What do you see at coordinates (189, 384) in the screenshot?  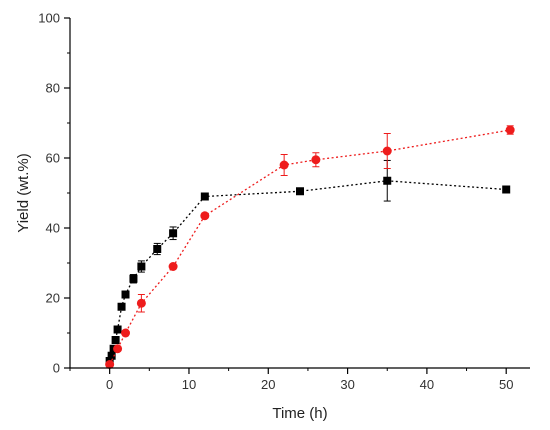 I see `x-tick-label: 10` at bounding box center [189, 384].